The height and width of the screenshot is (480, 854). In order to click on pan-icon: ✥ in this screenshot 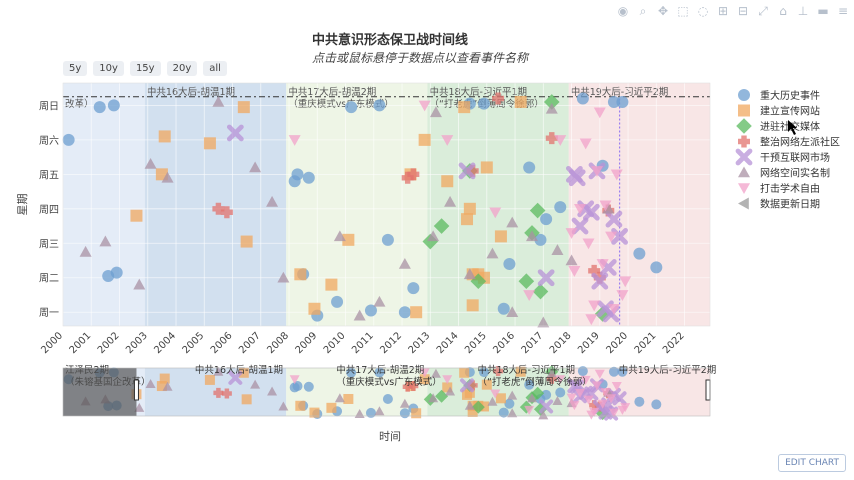, I will do `click(663, 11)`.